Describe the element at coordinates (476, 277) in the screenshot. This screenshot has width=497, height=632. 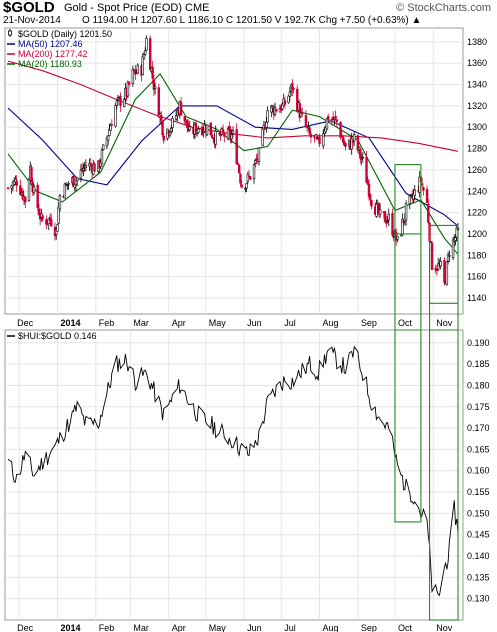
I see `y-tick-label: 1160` at that location.